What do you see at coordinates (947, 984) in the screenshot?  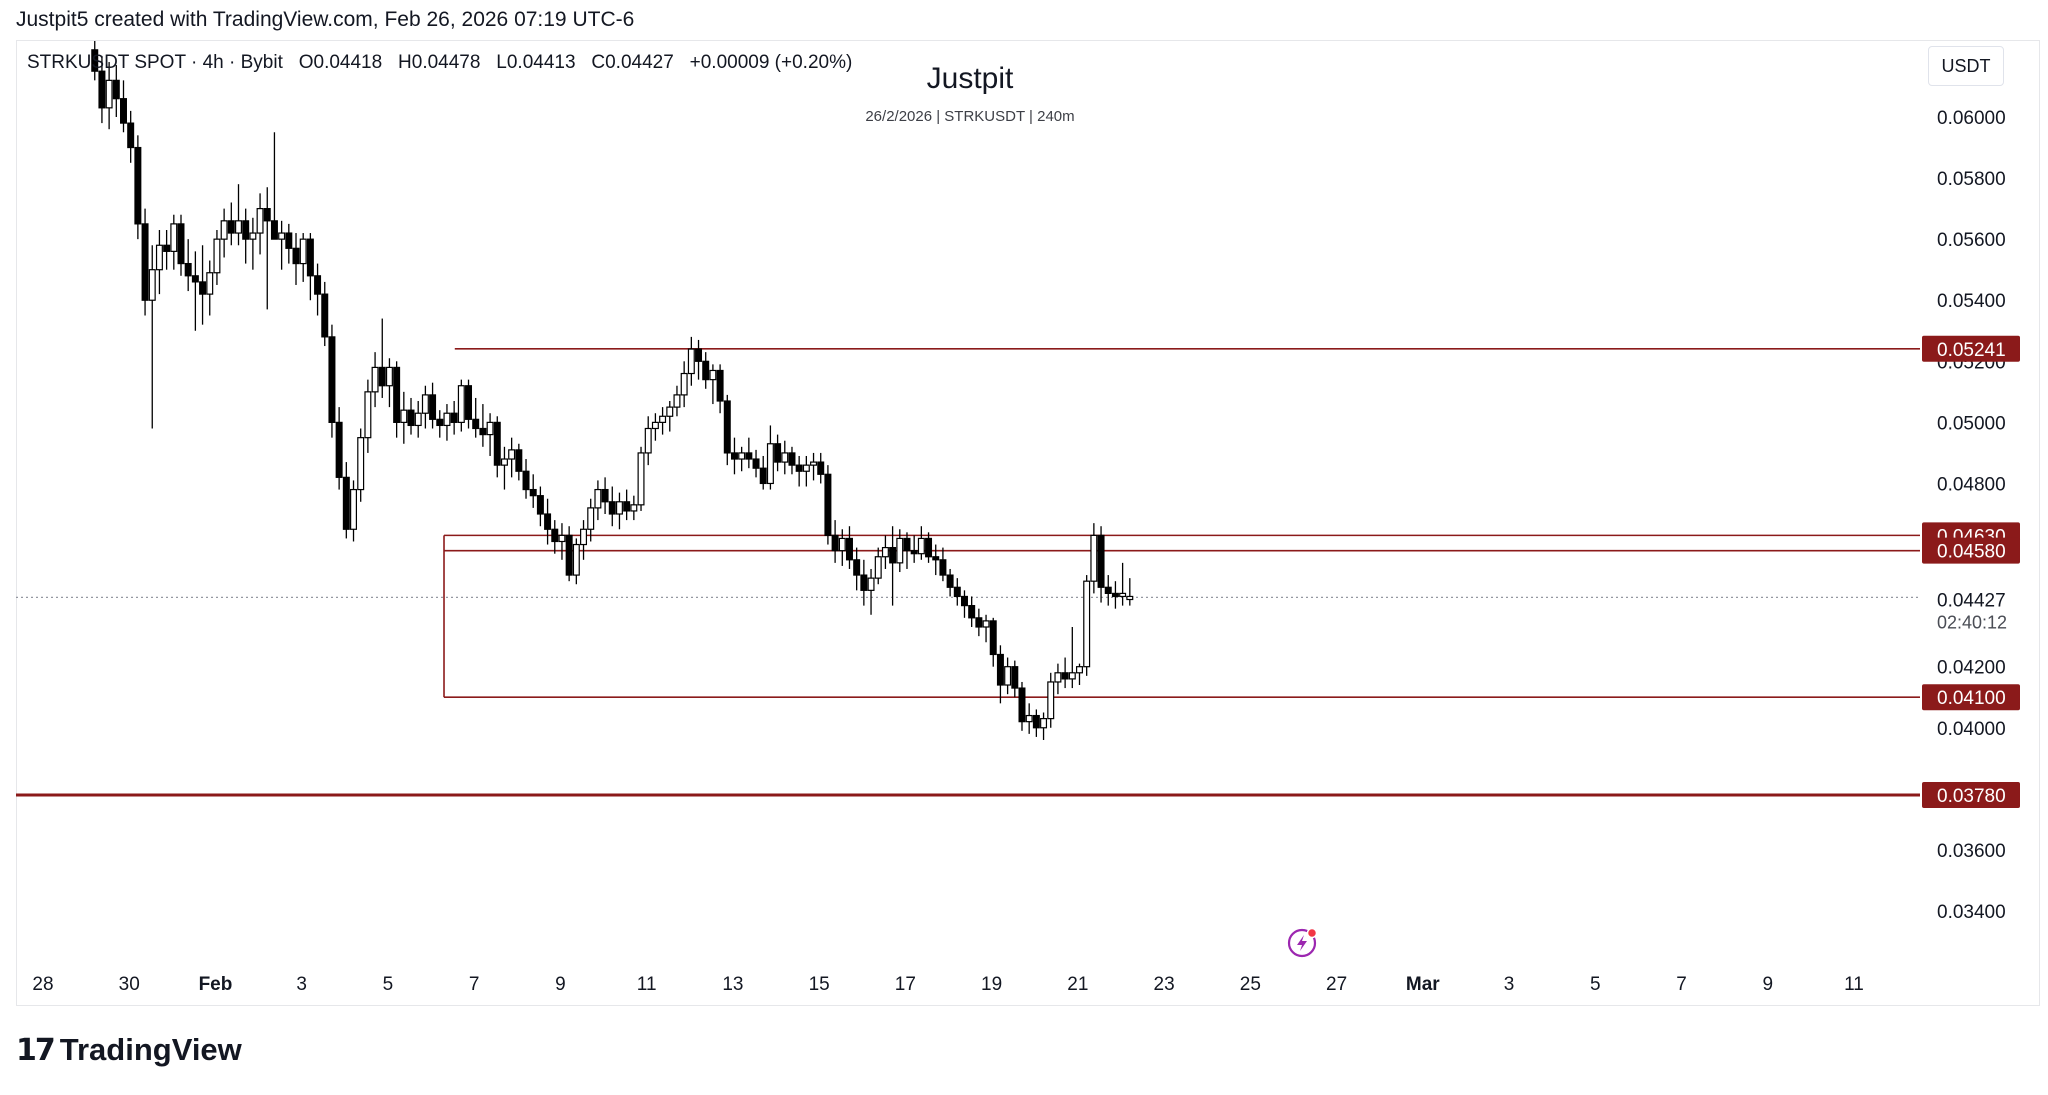 I see `time-axis: 28 30 Feb 3 5 7 9 11 13 15 17 19 21 23 25 27 Mar 3 5 7 9 11` at bounding box center [947, 984].